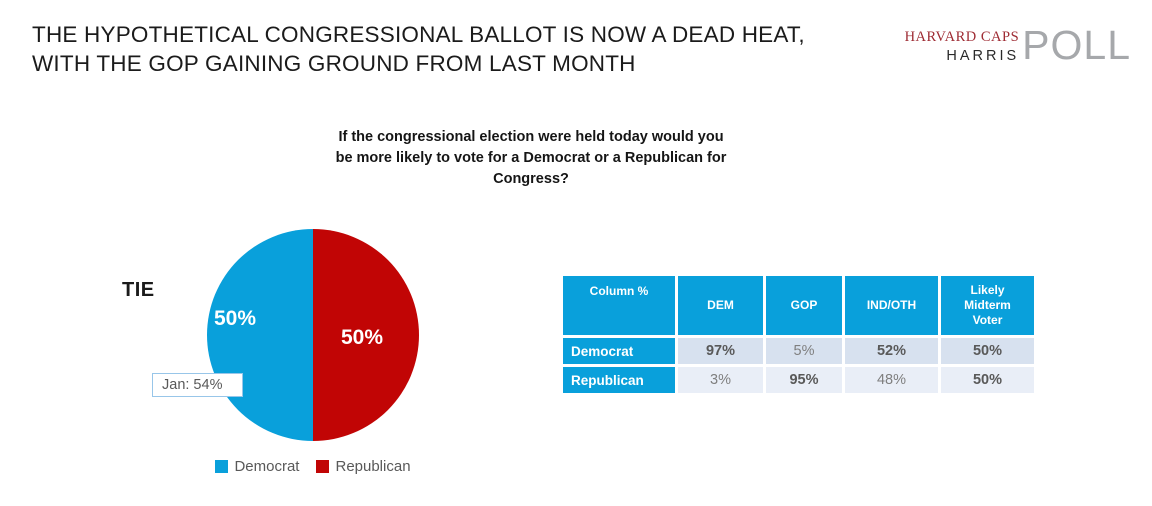 This screenshot has width=1152, height=506. I want to click on democrat-swatch-icon, so click(222, 466).